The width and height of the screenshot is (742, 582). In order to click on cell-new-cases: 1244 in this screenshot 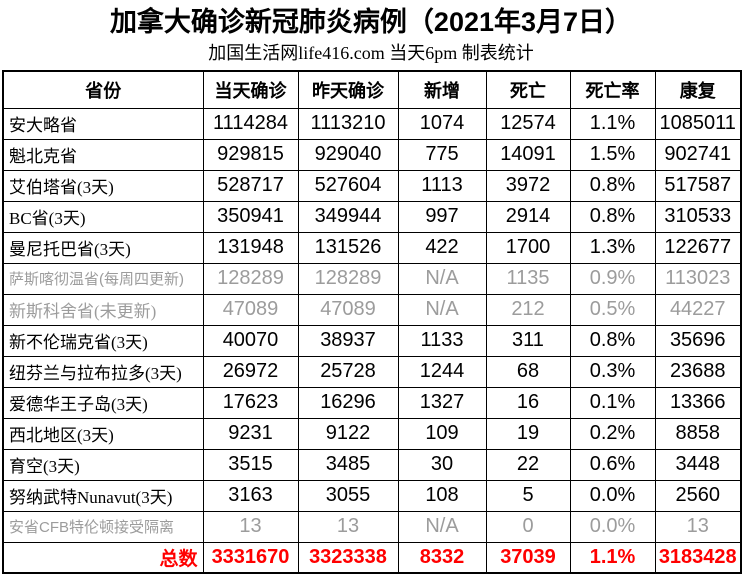, I will do `click(442, 371)`.